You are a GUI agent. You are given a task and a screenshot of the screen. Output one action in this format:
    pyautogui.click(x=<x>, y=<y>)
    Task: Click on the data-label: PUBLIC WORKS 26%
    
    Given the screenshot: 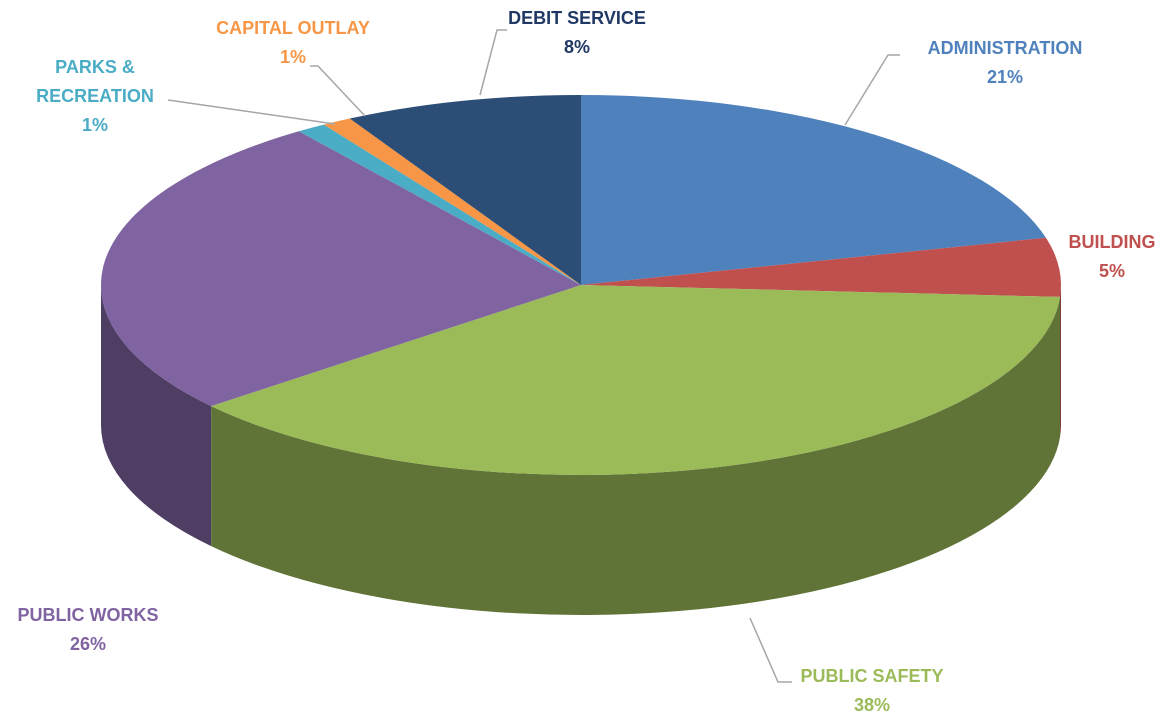 What is the action you would take?
    pyautogui.click(x=88, y=630)
    